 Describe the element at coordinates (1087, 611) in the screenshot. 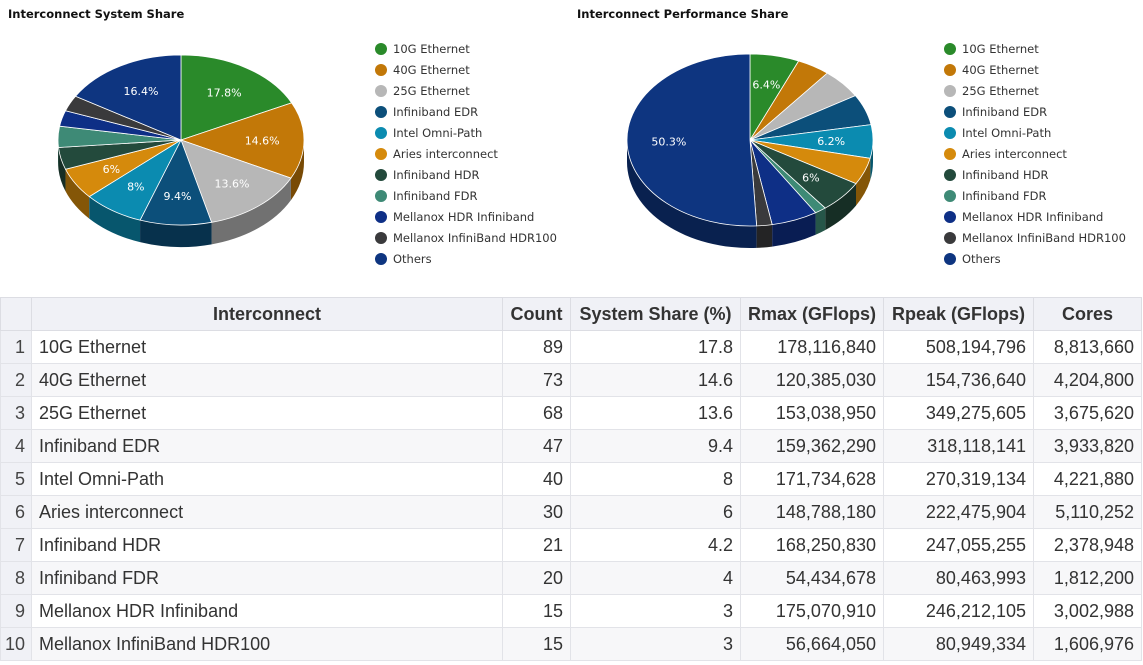

I see `cores-cell: 3,002,988` at that location.